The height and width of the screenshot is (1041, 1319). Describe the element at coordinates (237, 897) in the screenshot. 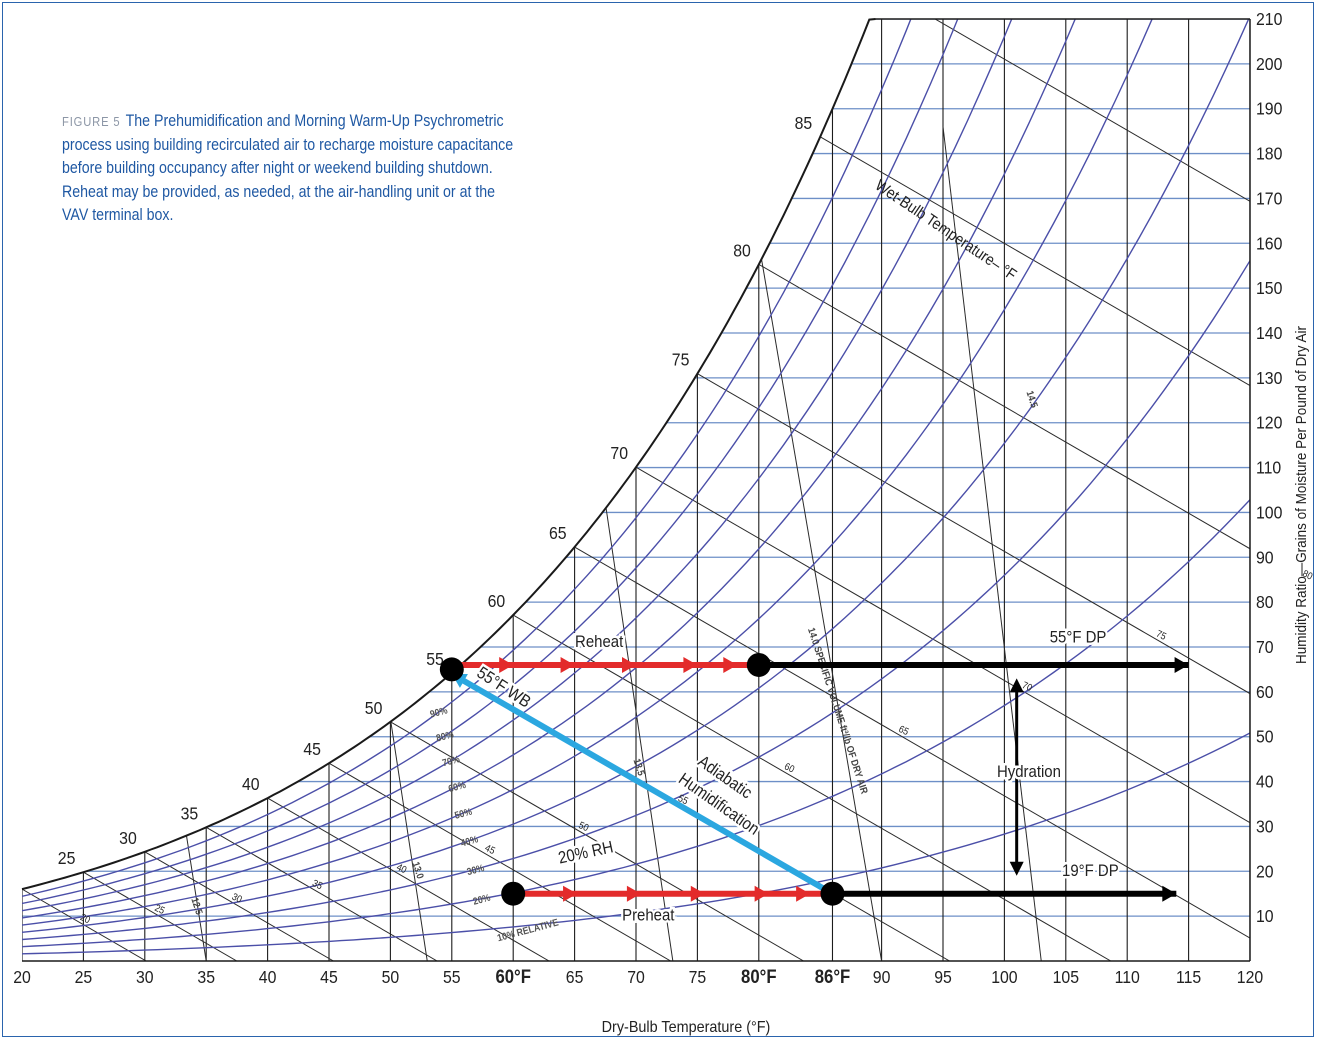

I see `wet-bulb-inline-label: 30` at that location.